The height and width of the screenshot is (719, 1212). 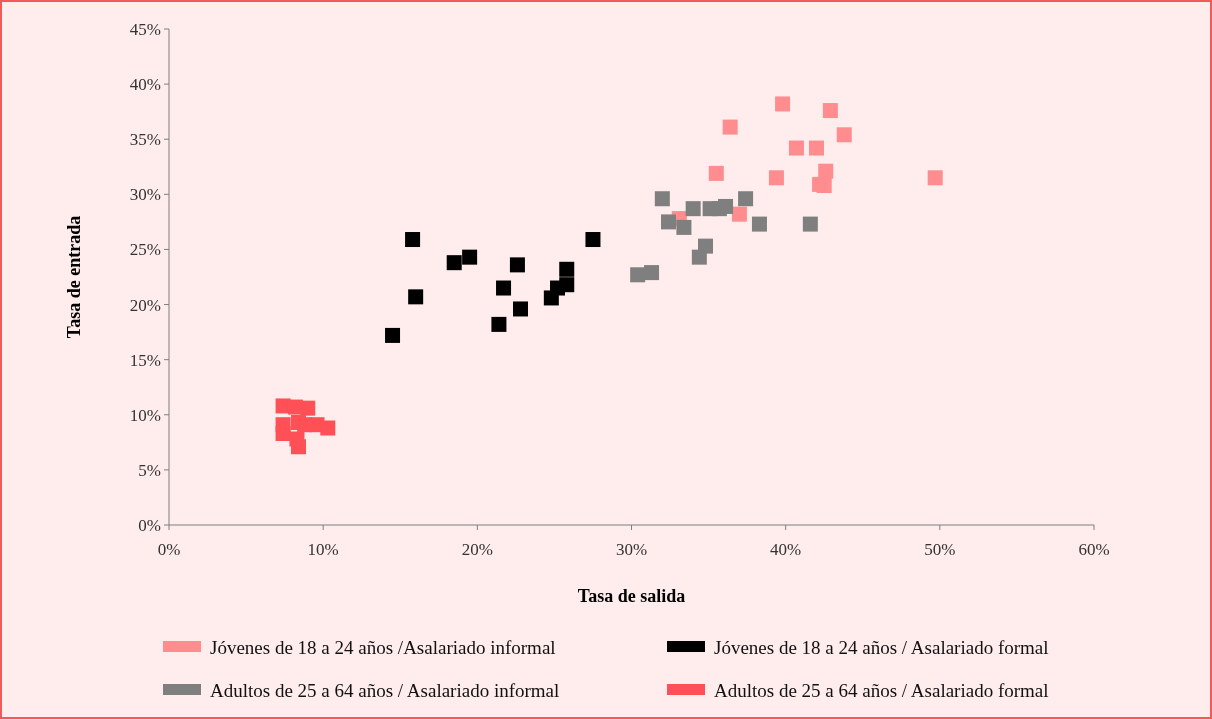 I want to click on y-tick-label: 15%, so click(x=145, y=360).